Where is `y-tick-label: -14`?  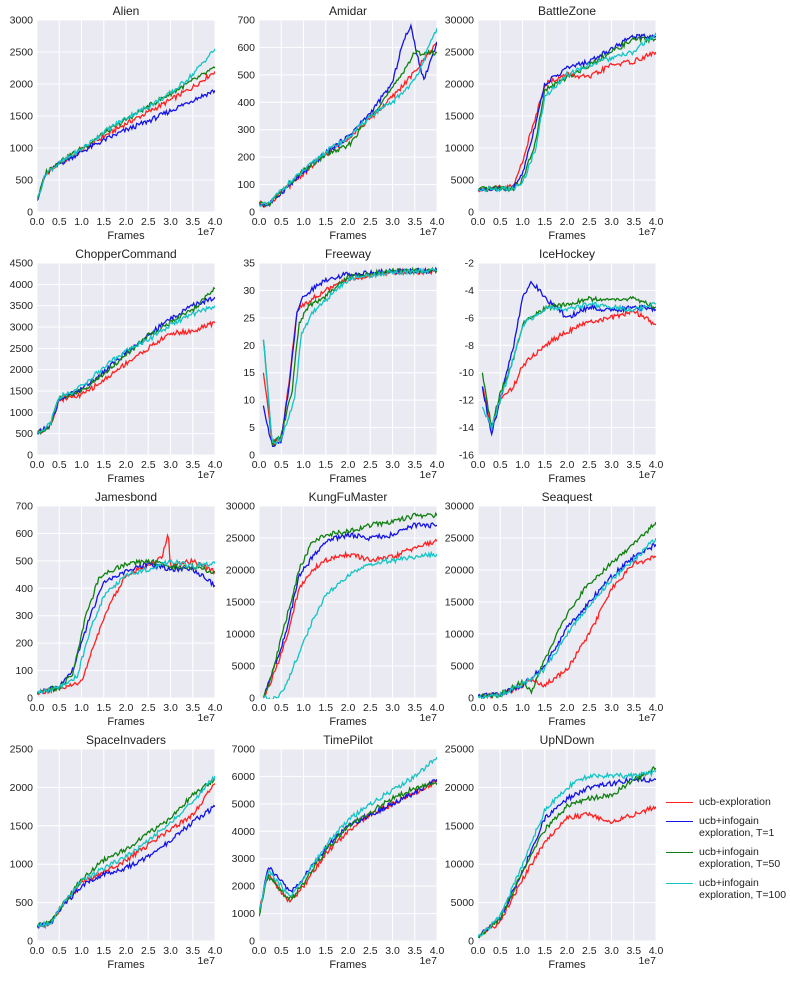
y-tick-label: -14 is located at coordinates (466, 428).